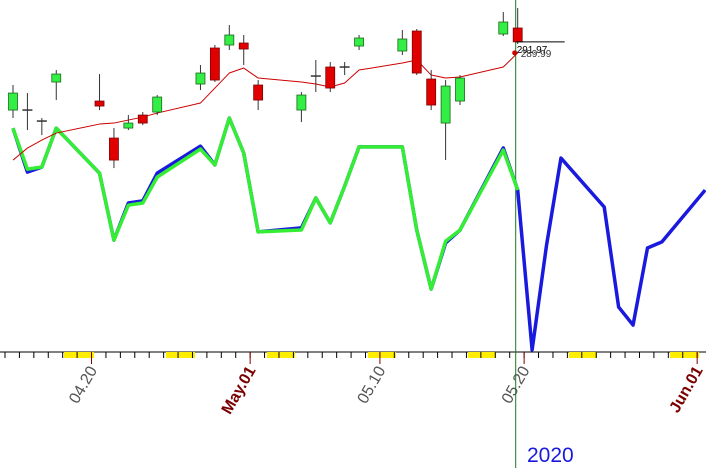 Image resolution: width=706 pixels, height=468 pixels. I want to click on weekend-markers, so click(381, 355).